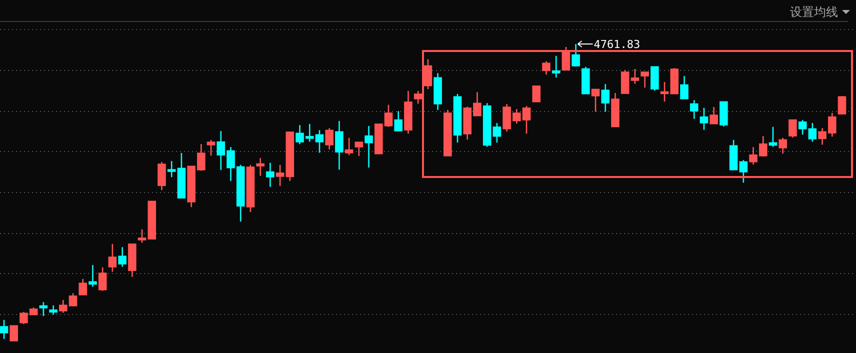 The height and width of the screenshot is (353, 856). What do you see at coordinates (617, 44) in the screenshot?
I see `annotation: 4761.83` at bounding box center [617, 44].